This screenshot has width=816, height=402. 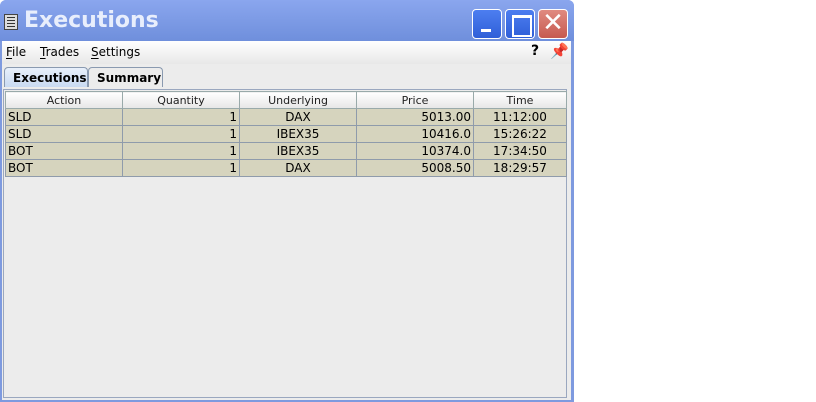 I want to click on table-row: BOT 1 DAX 5008.50 18:29:57, so click(x=286, y=168).